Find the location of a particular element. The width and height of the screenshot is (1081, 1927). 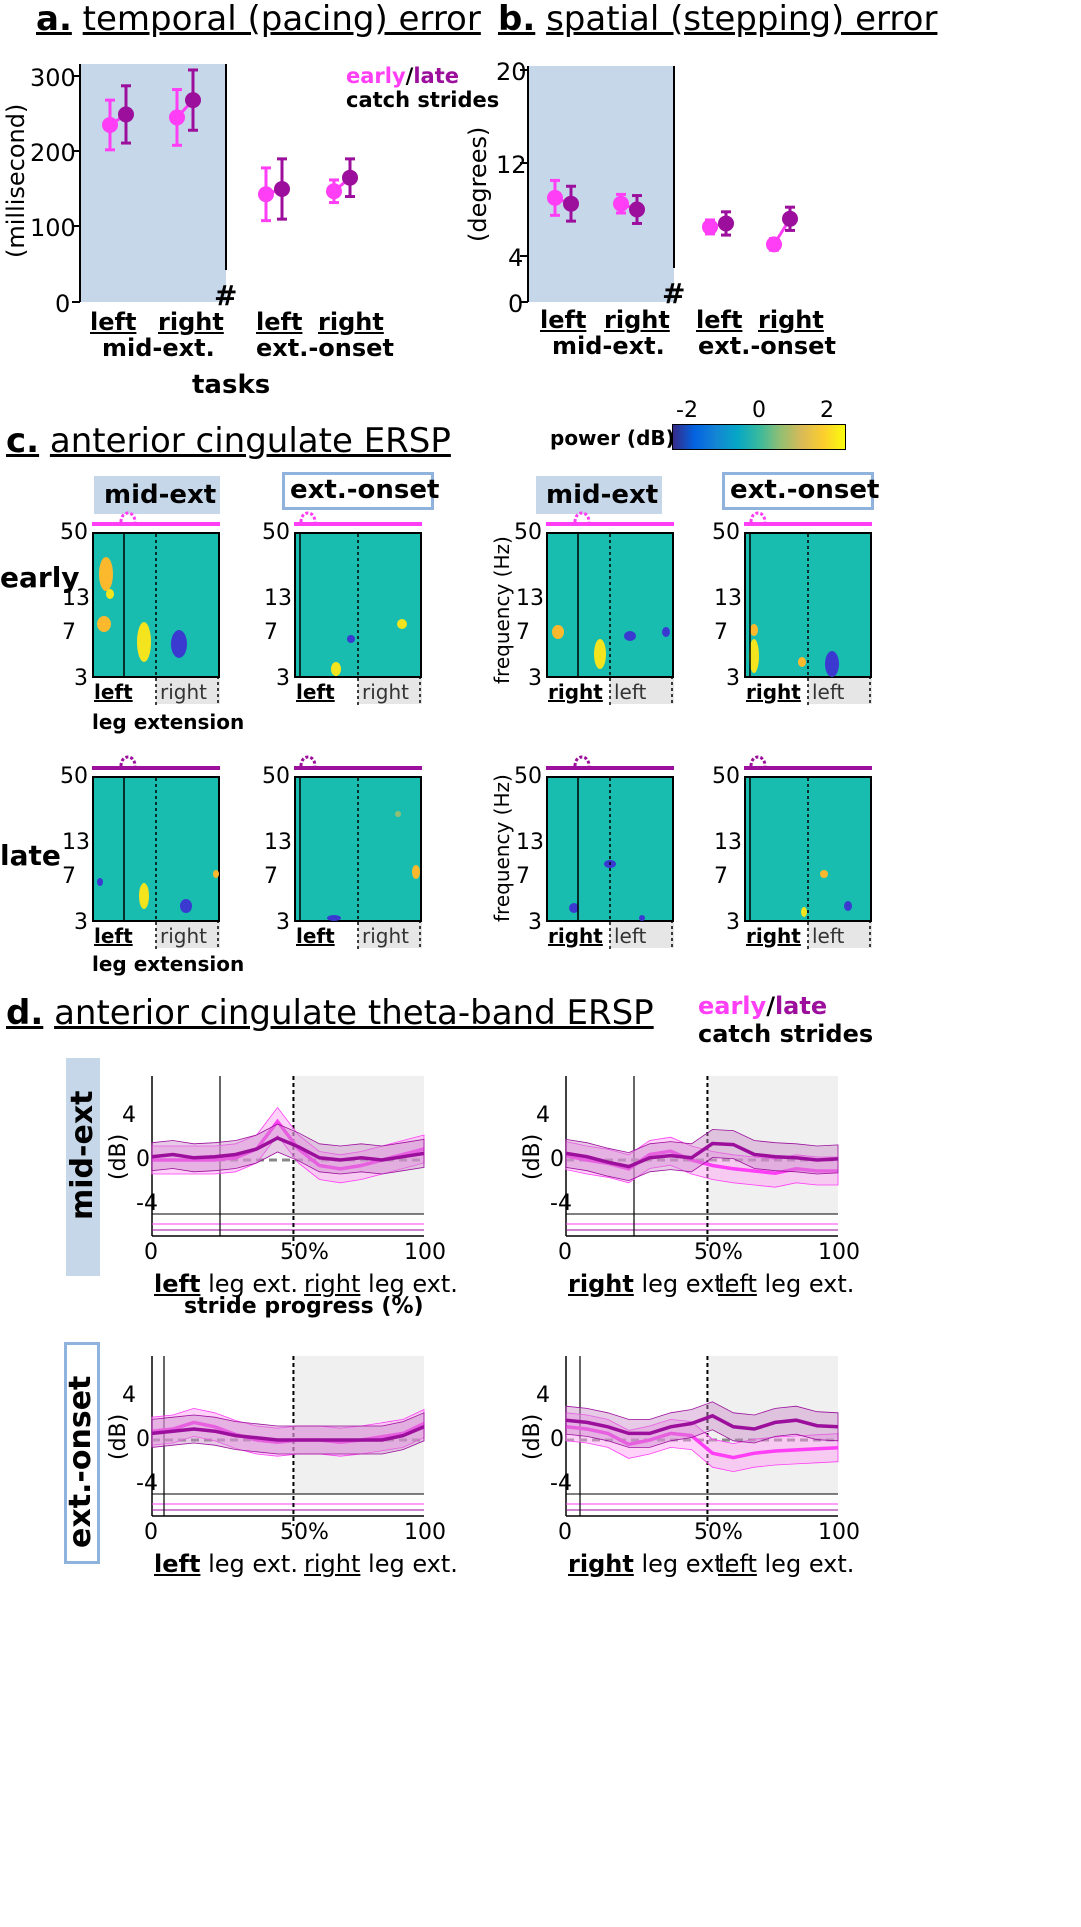

c-heatmap-blobs is located at coordinates (612, 620).